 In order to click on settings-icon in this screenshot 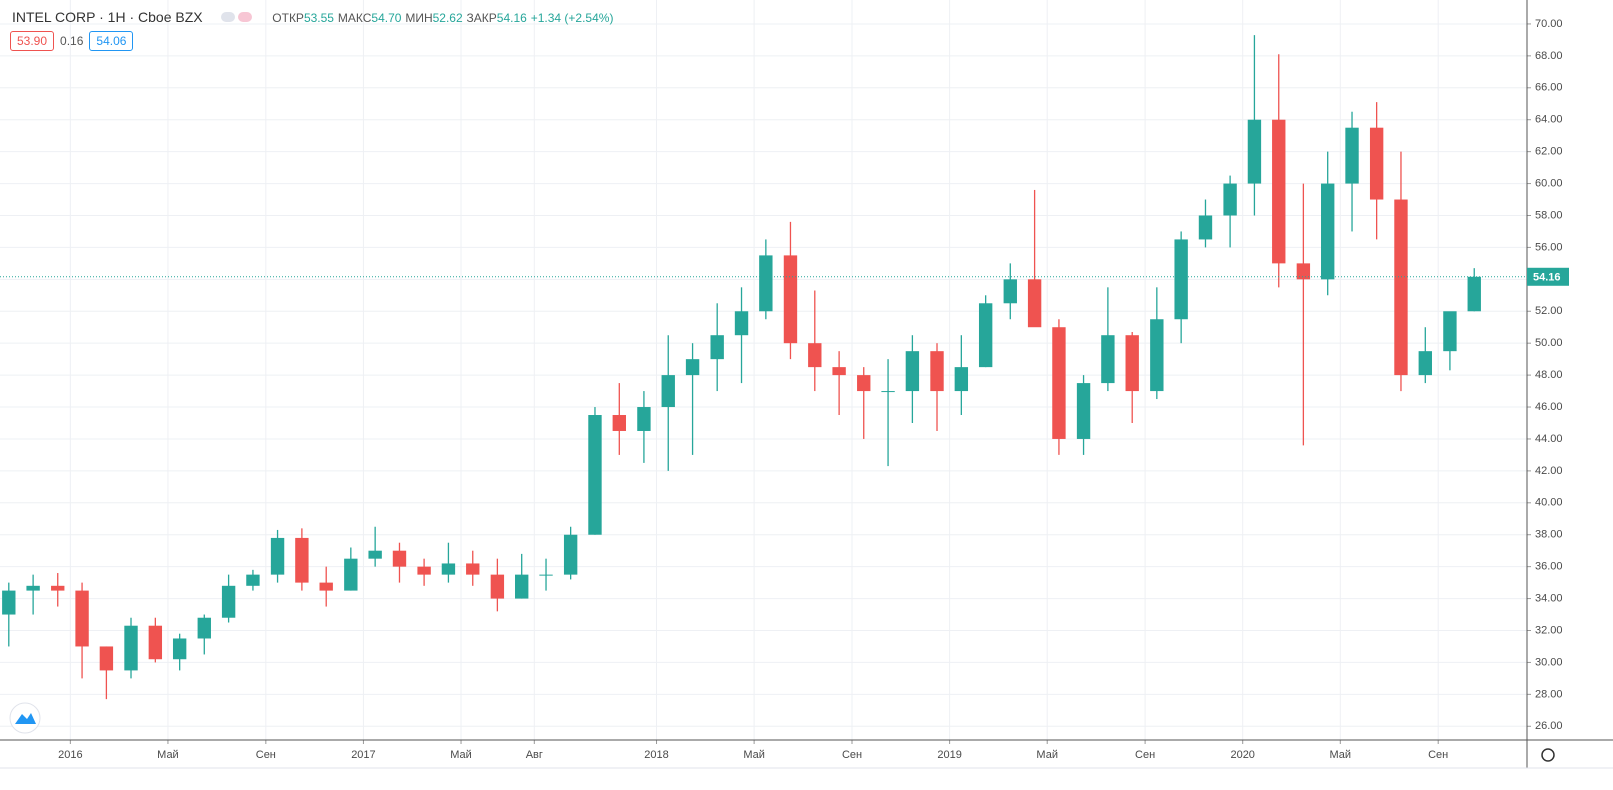, I will do `click(1548, 755)`.